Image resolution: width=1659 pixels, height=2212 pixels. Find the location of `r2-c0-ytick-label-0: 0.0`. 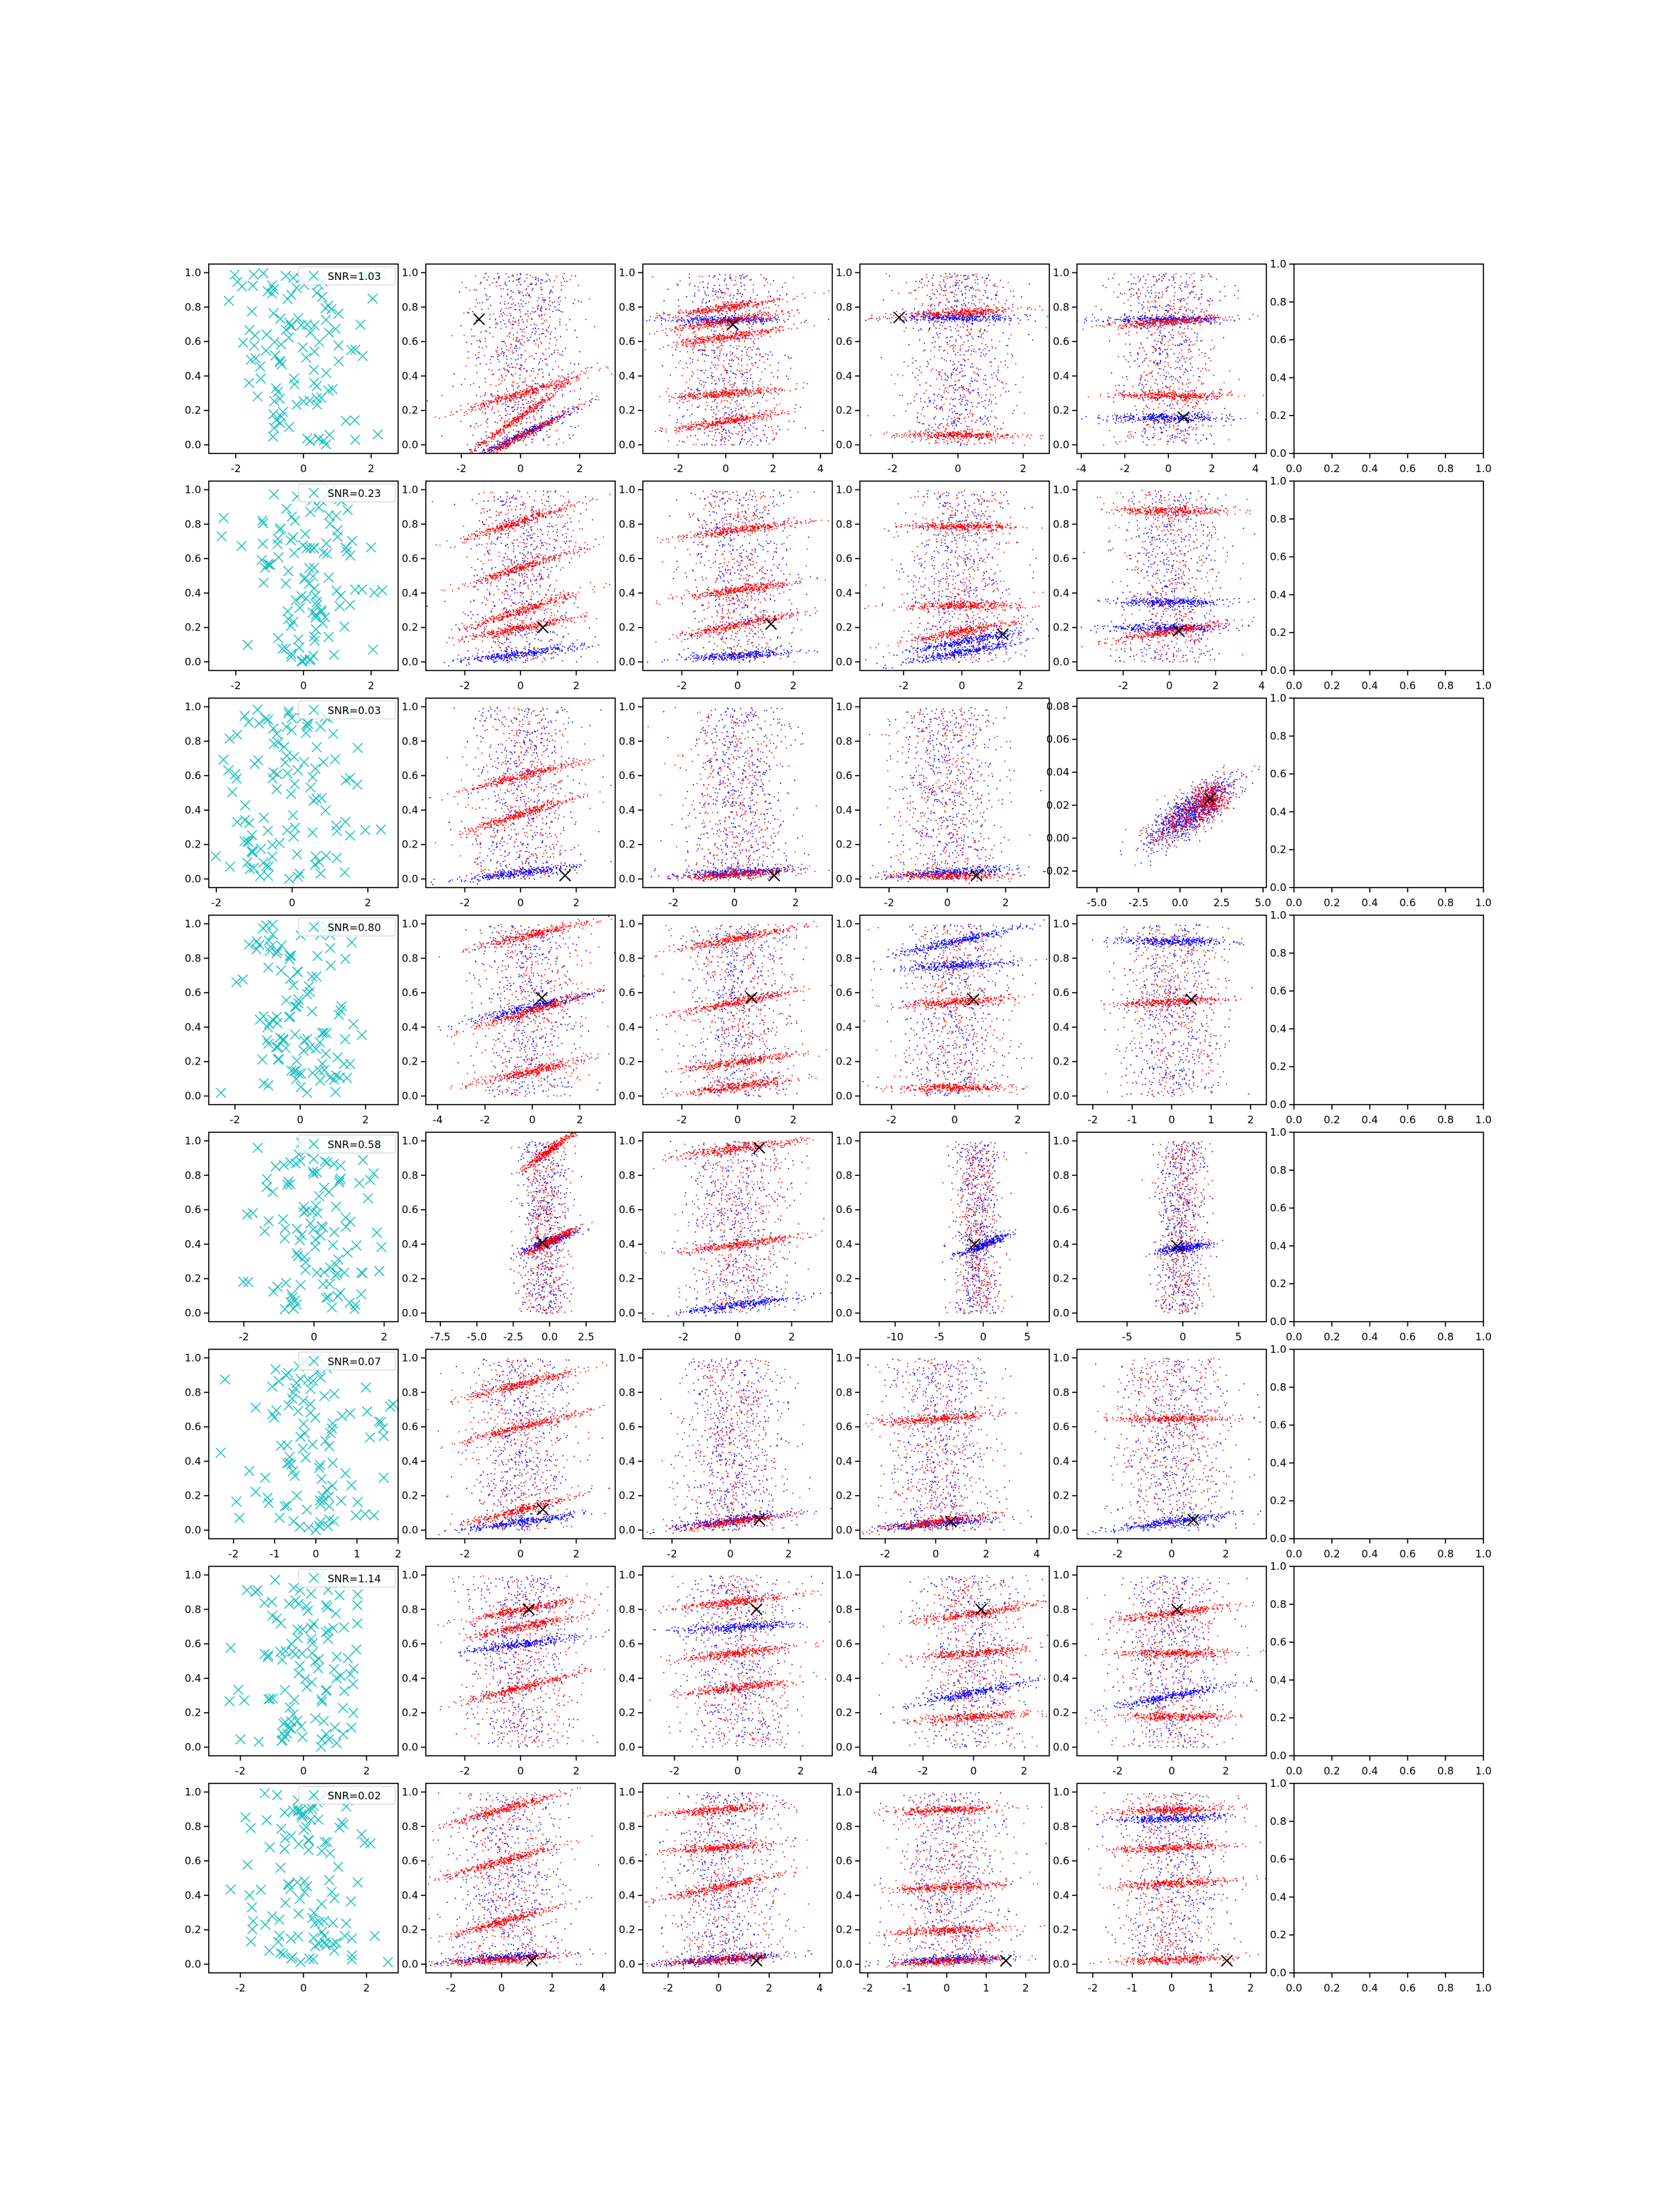

r2-c0-ytick-label-0: 0.0 is located at coordinates (193, 879).